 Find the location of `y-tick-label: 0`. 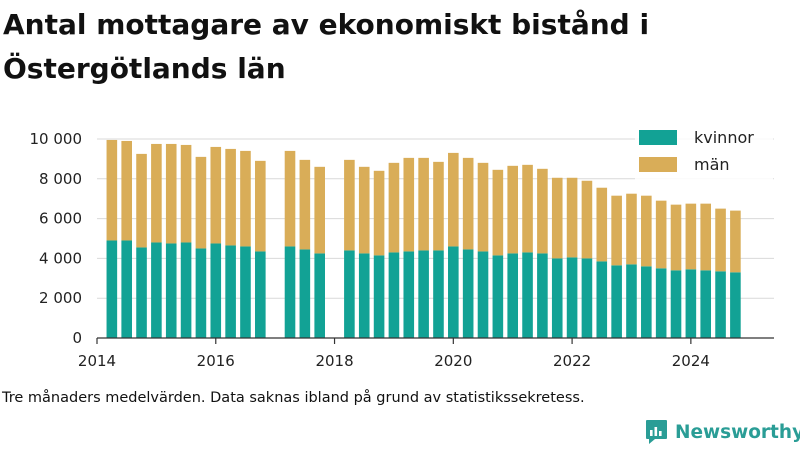

y-tick-label: 0 is located at coordinates (77, 338).